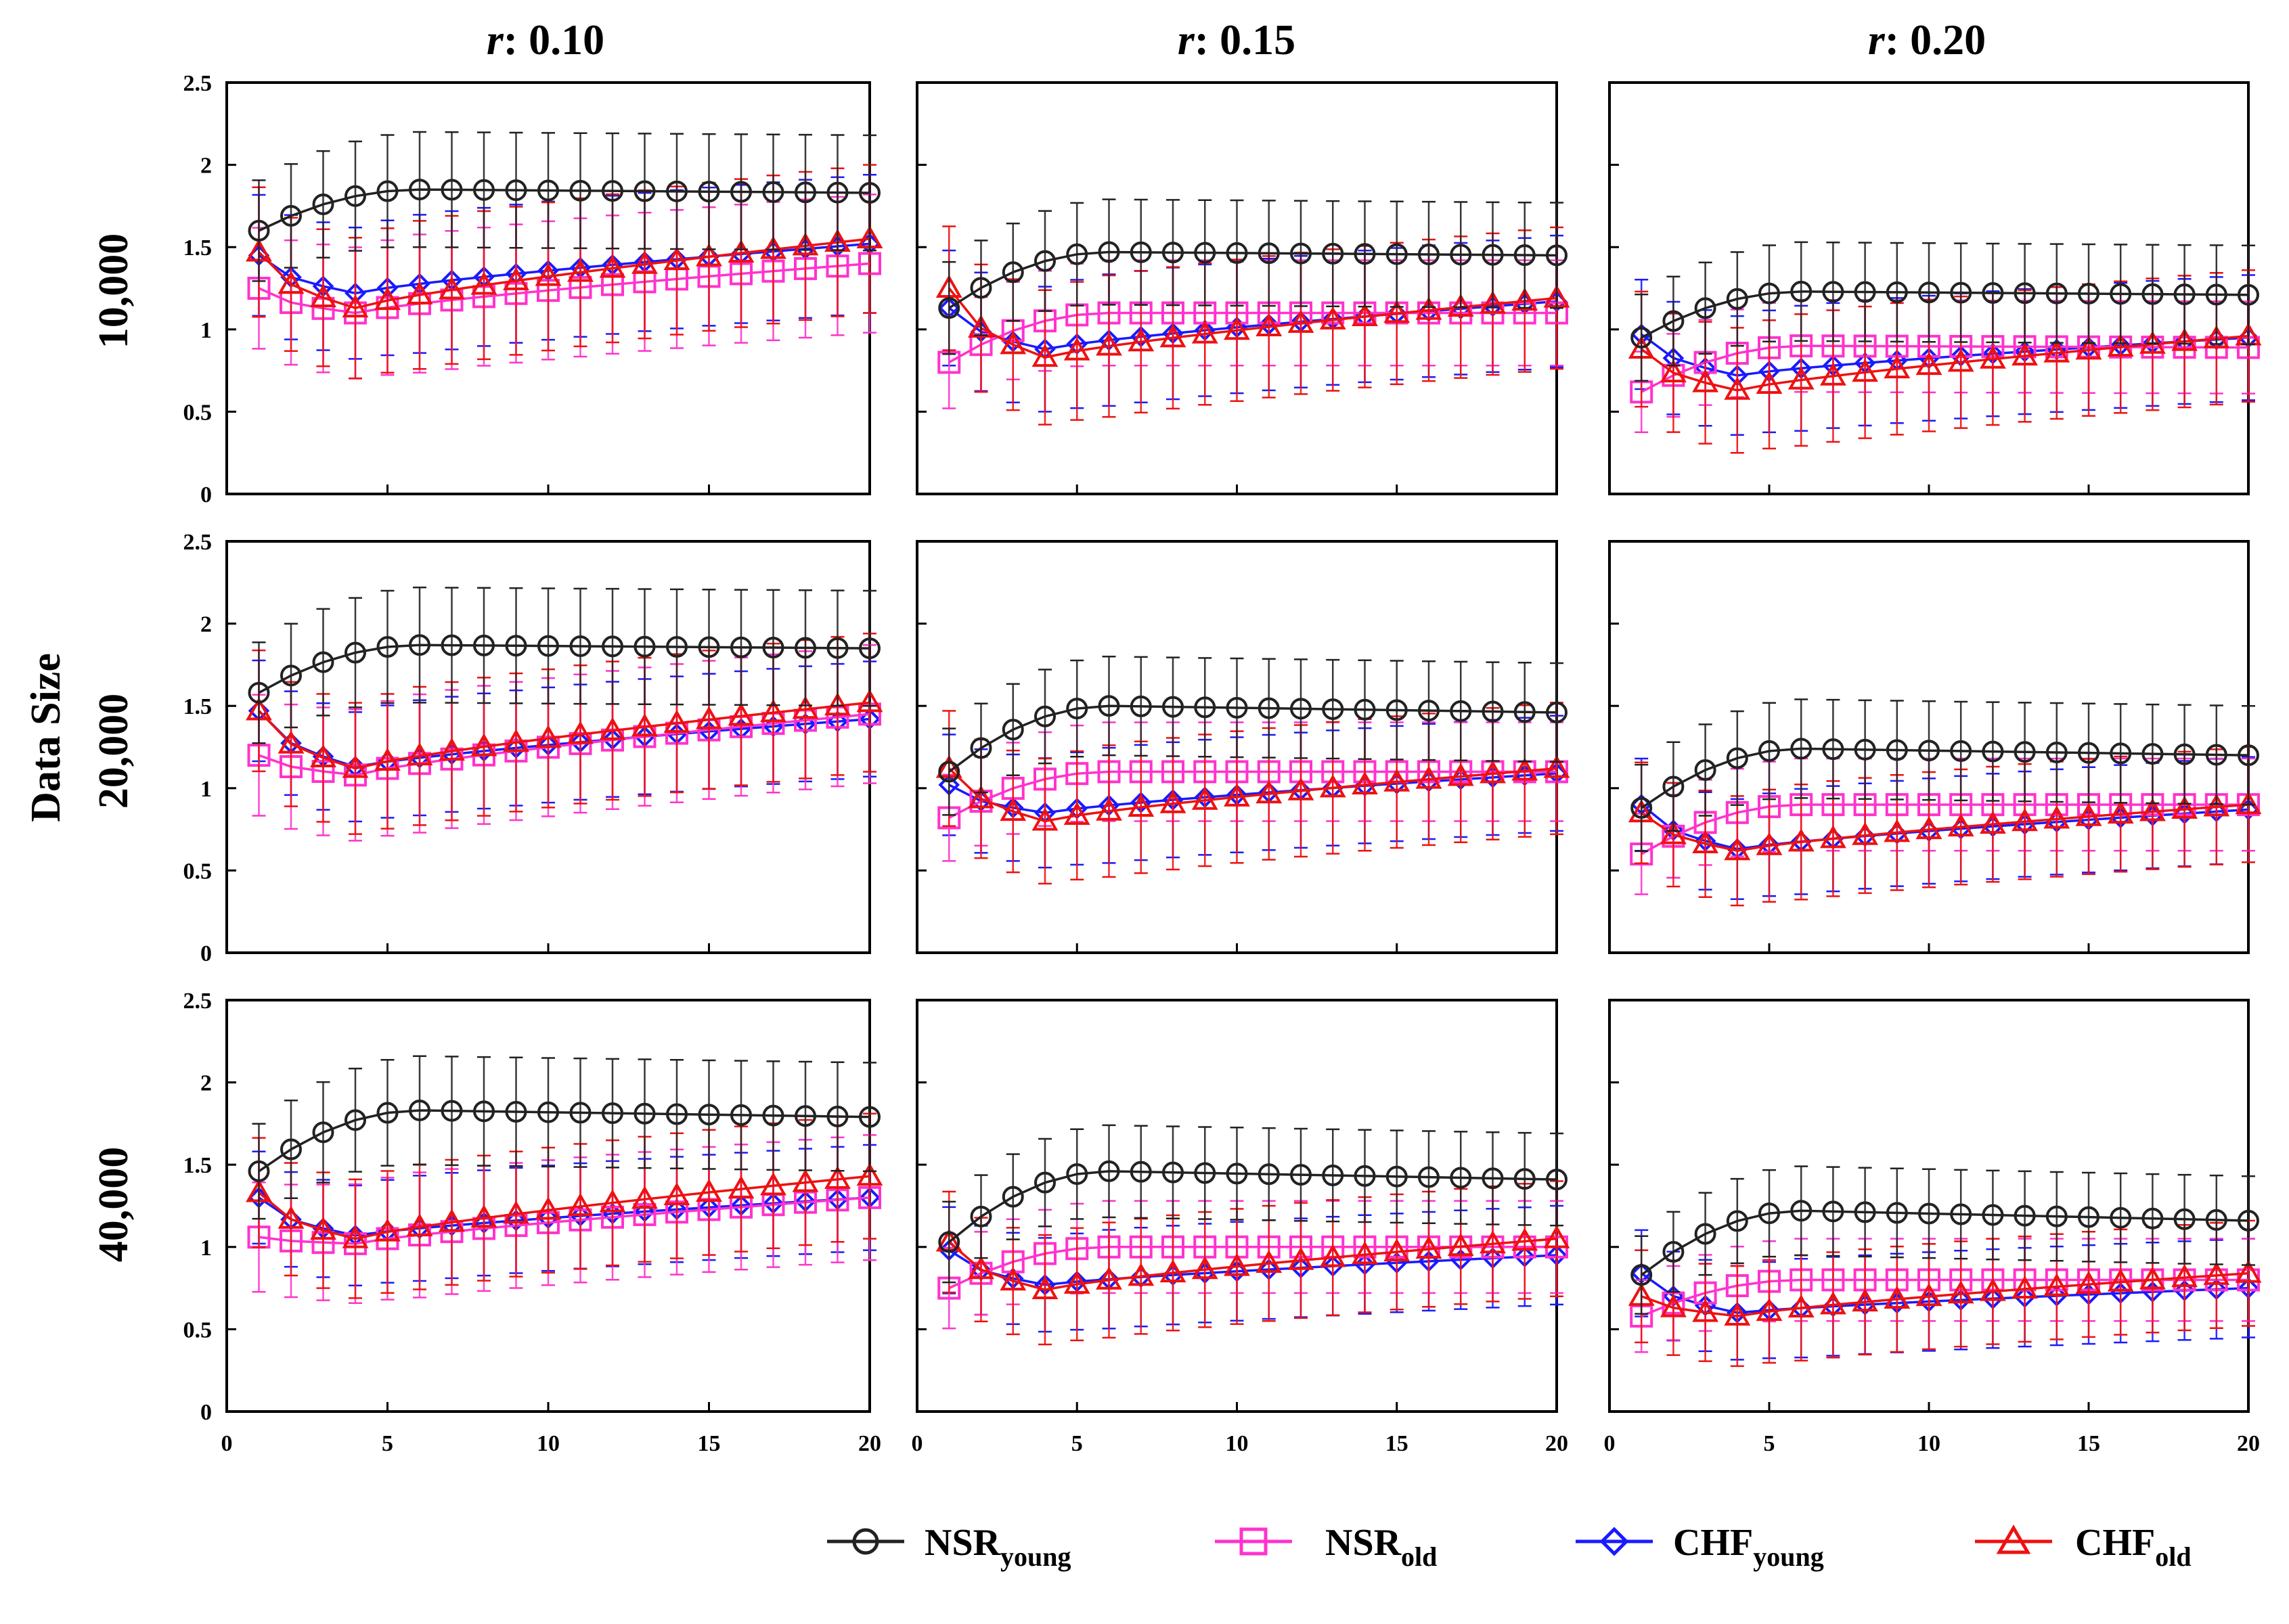 This screenshot has height=1624, width=2289. What do you see at coordinates (198, 248) in the screenshot?
I see `y-tick-label: 1.5` at bounding box center [198, 248].